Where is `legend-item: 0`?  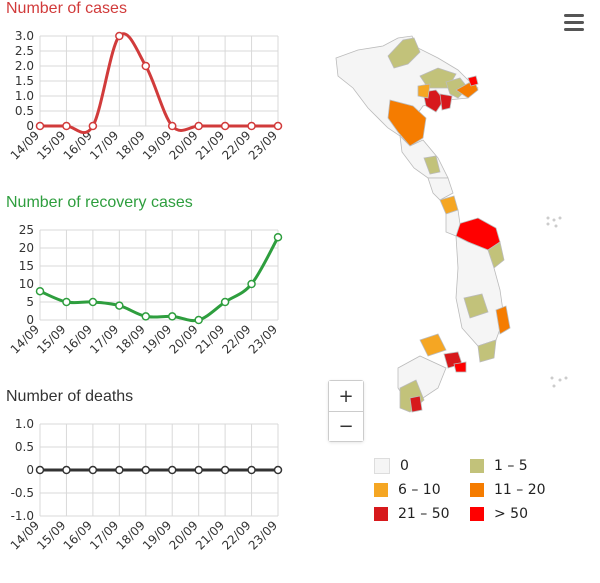
legend-item: 0 is located at coordinates (391, 466).